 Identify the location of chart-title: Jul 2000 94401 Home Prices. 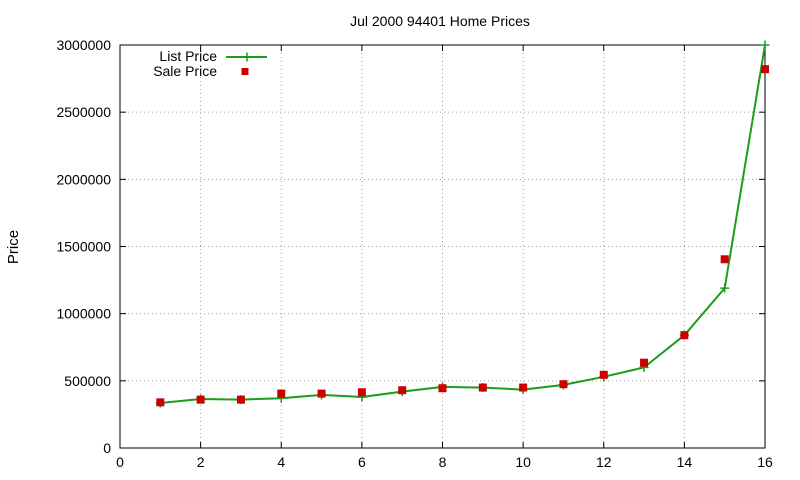
(440, 21).